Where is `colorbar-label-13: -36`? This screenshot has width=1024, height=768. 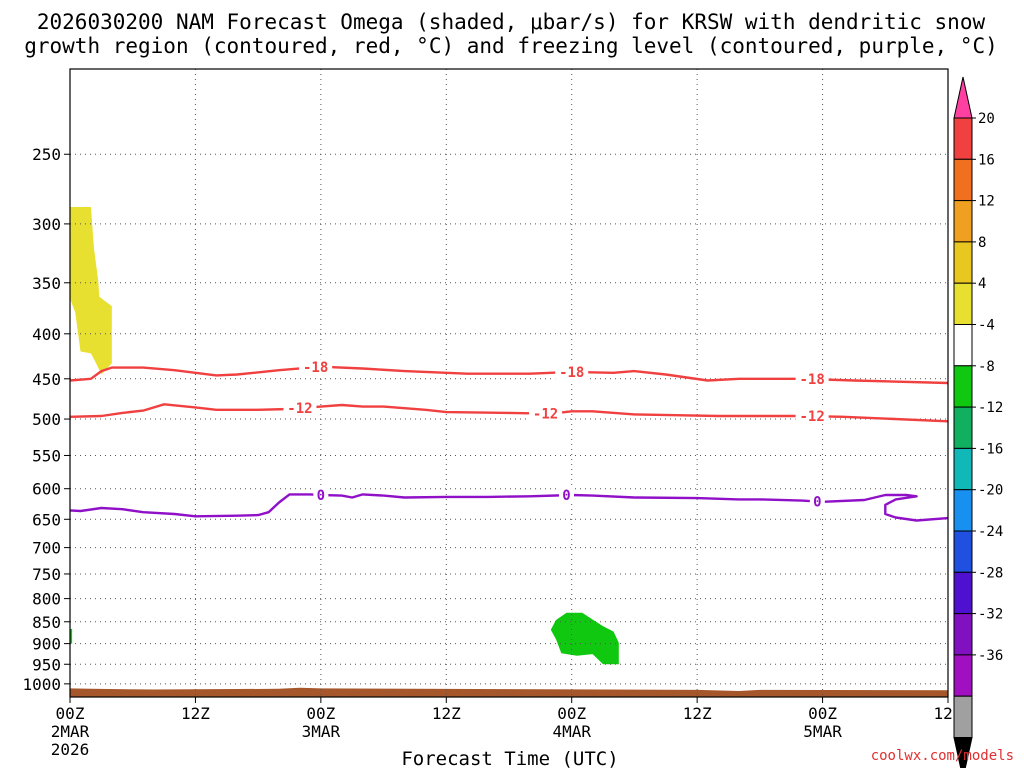 colorbar-label-13: -36 is located at coordinates (990, 656).